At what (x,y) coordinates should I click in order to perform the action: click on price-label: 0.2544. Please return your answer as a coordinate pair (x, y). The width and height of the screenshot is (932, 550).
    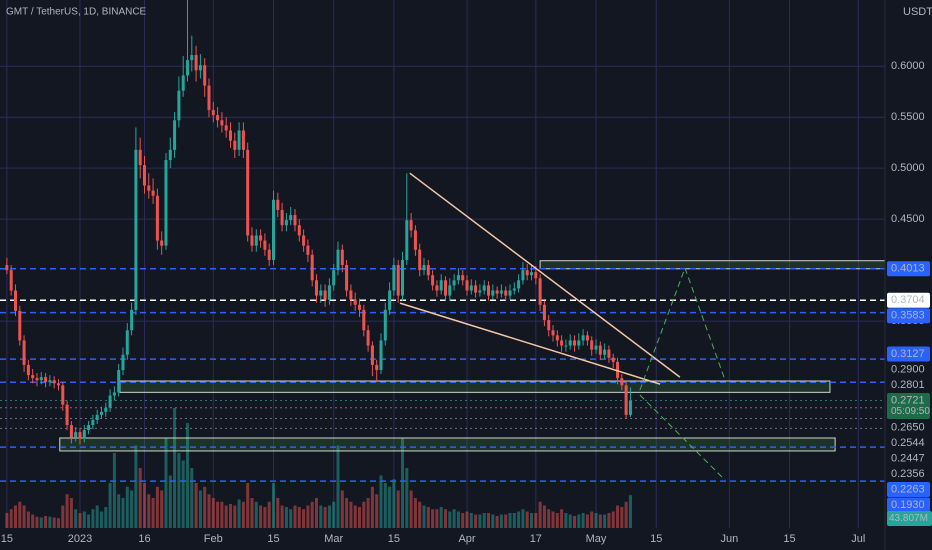
    Looking at the image, I should click on (908, 443).